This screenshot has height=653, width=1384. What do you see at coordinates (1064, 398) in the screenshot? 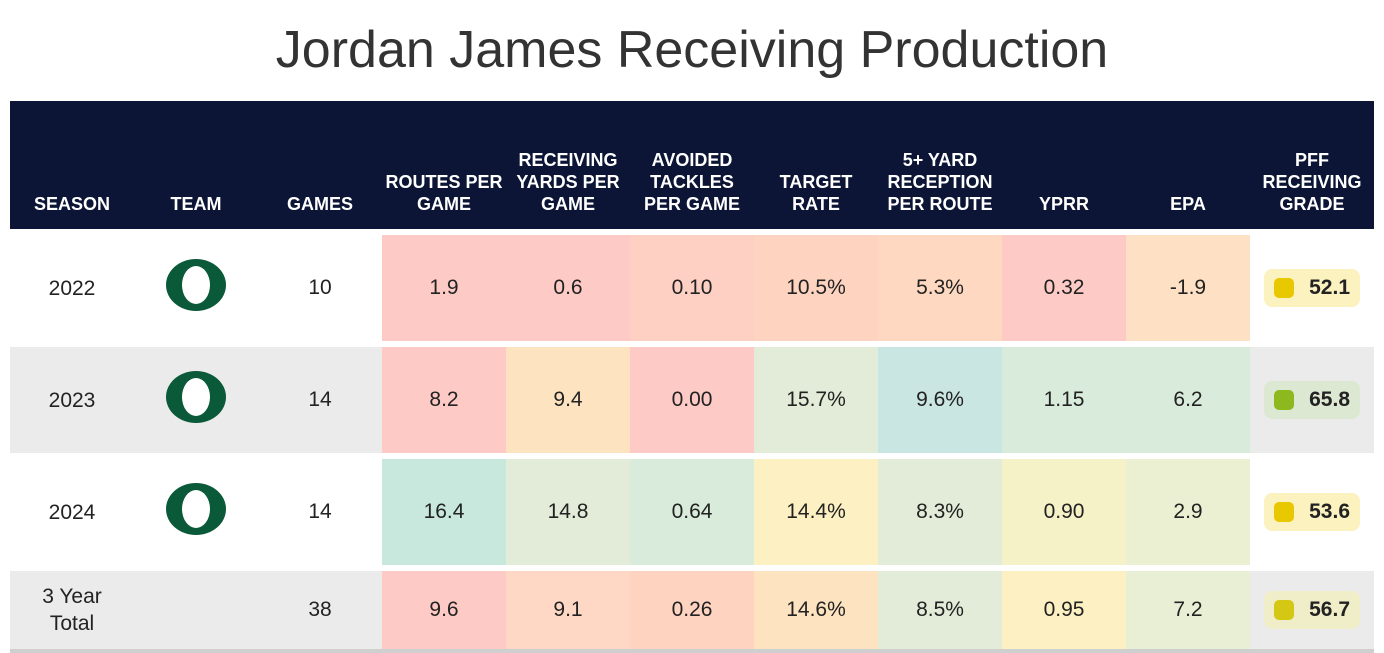
I see `stat-cell-yprr: 1.15` at bounding box center [1064, 398].